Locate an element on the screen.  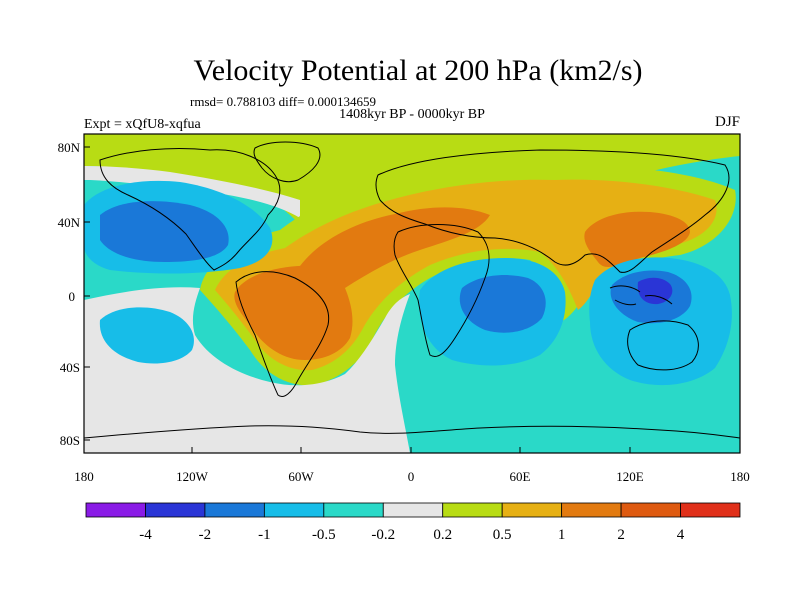
lat-tick-40s: 40S is located at coordinates (70, 367).